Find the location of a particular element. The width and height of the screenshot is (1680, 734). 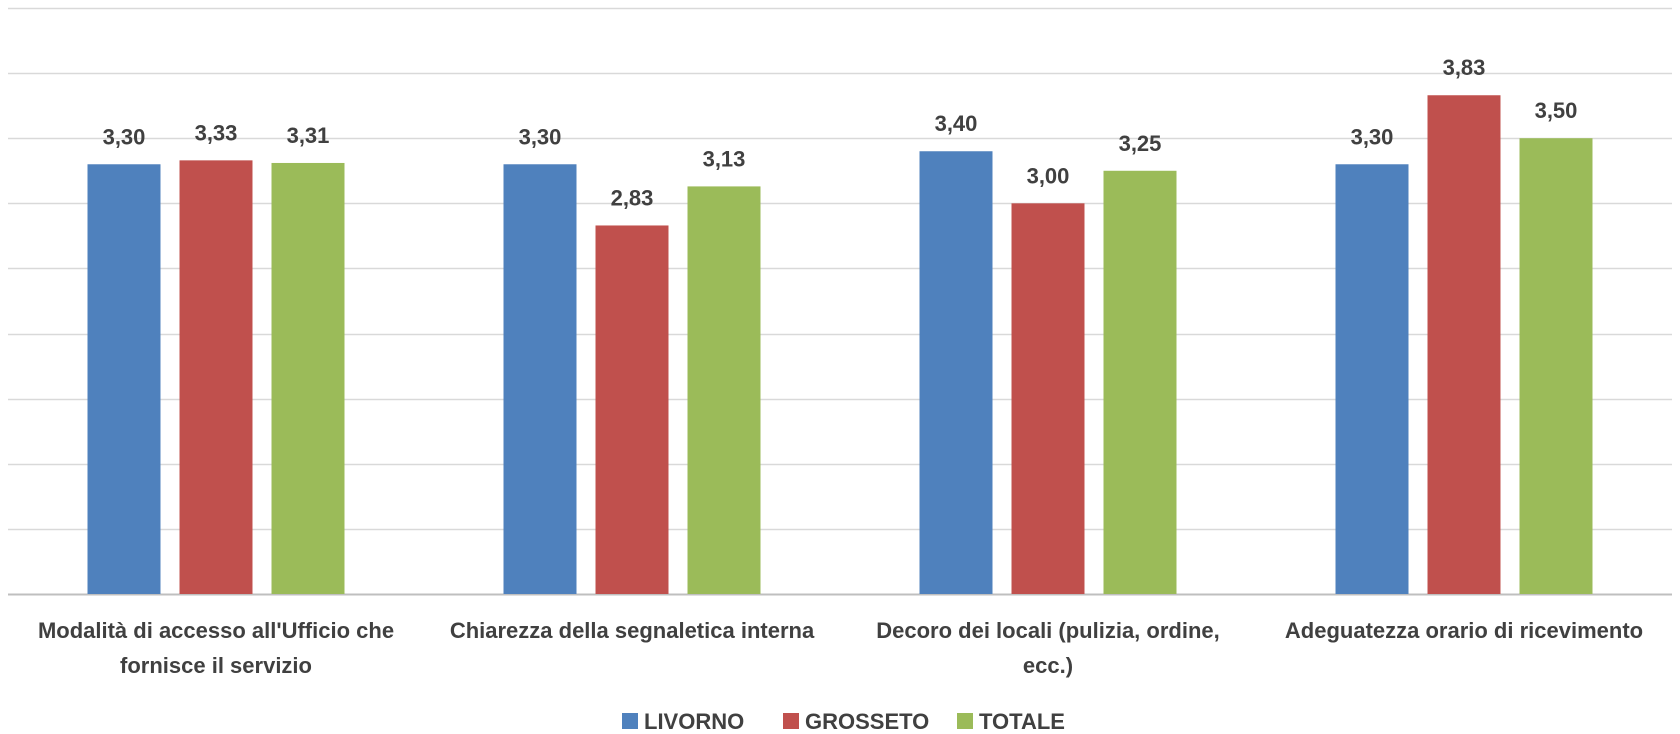

legend-label-totale: TOTALE is located at coordinates (1022, 721).